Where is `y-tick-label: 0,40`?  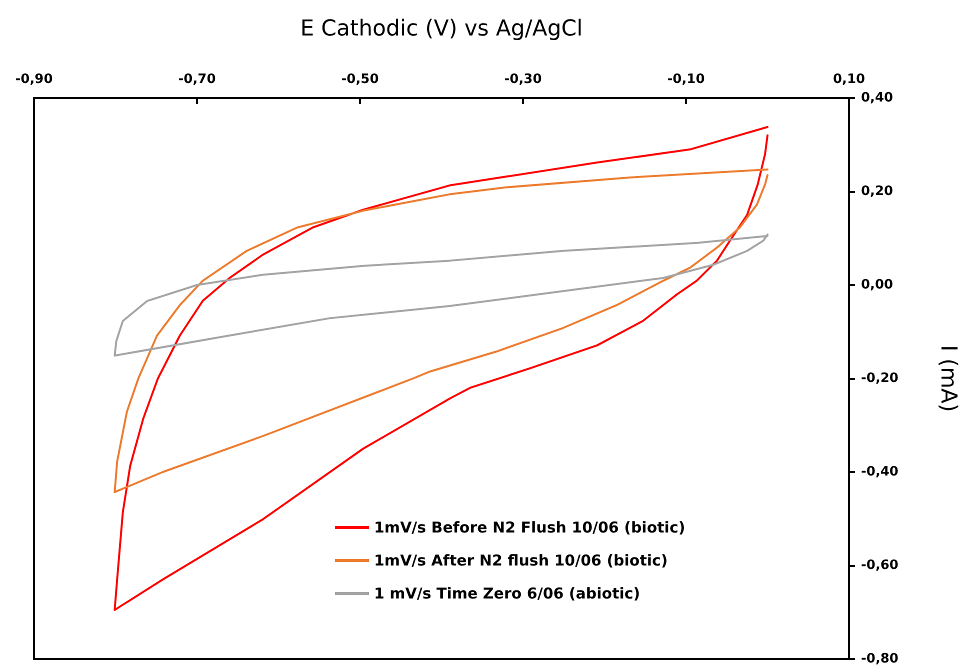 y-tick-label: 0,40 is located at coordinates (877, 98).